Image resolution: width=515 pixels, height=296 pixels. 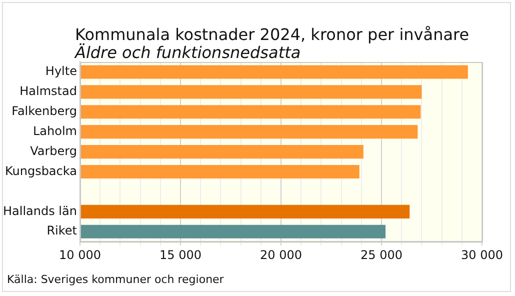 What do you see at coordinates (39, 211) in the screenshot?
I see `y-tick-label: Hallands län` at bounding box center [39, 211].